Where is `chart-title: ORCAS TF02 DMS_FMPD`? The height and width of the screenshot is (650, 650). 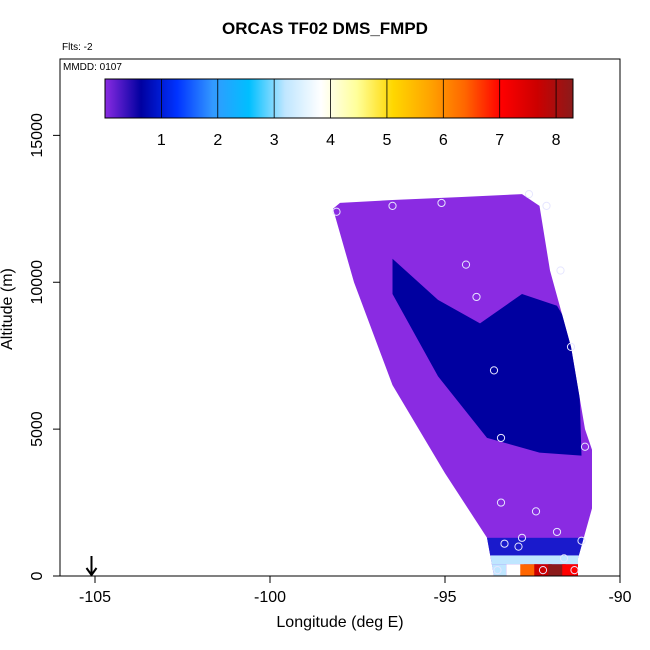 chart-title: ORCAS TF02 DMS_FMPD is located at coordinates (325, 28).